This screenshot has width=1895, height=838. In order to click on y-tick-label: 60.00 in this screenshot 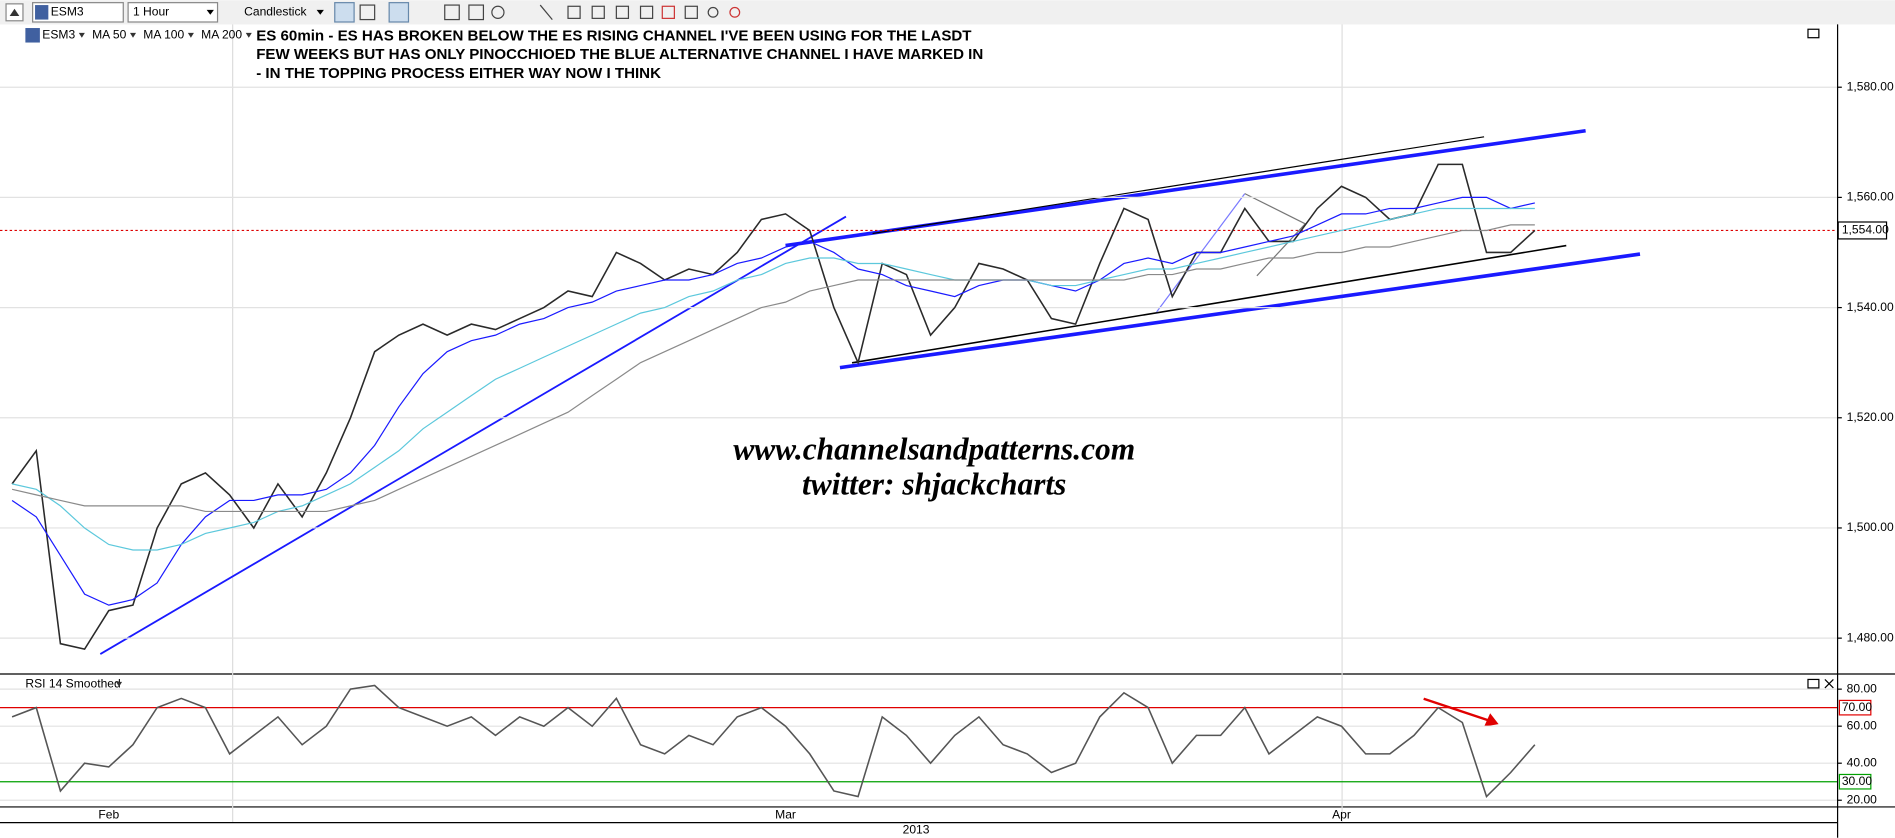, I will do `click(1862, 725)`.